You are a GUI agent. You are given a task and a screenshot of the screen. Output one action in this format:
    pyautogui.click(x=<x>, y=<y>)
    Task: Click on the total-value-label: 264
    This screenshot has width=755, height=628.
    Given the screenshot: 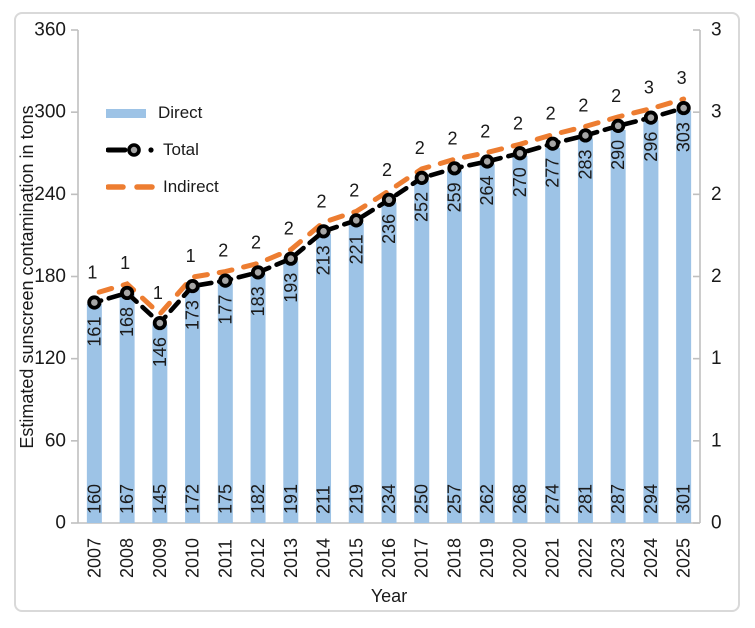 What is the action you would take?
    pyautogui.click(x=487, y=190)
    